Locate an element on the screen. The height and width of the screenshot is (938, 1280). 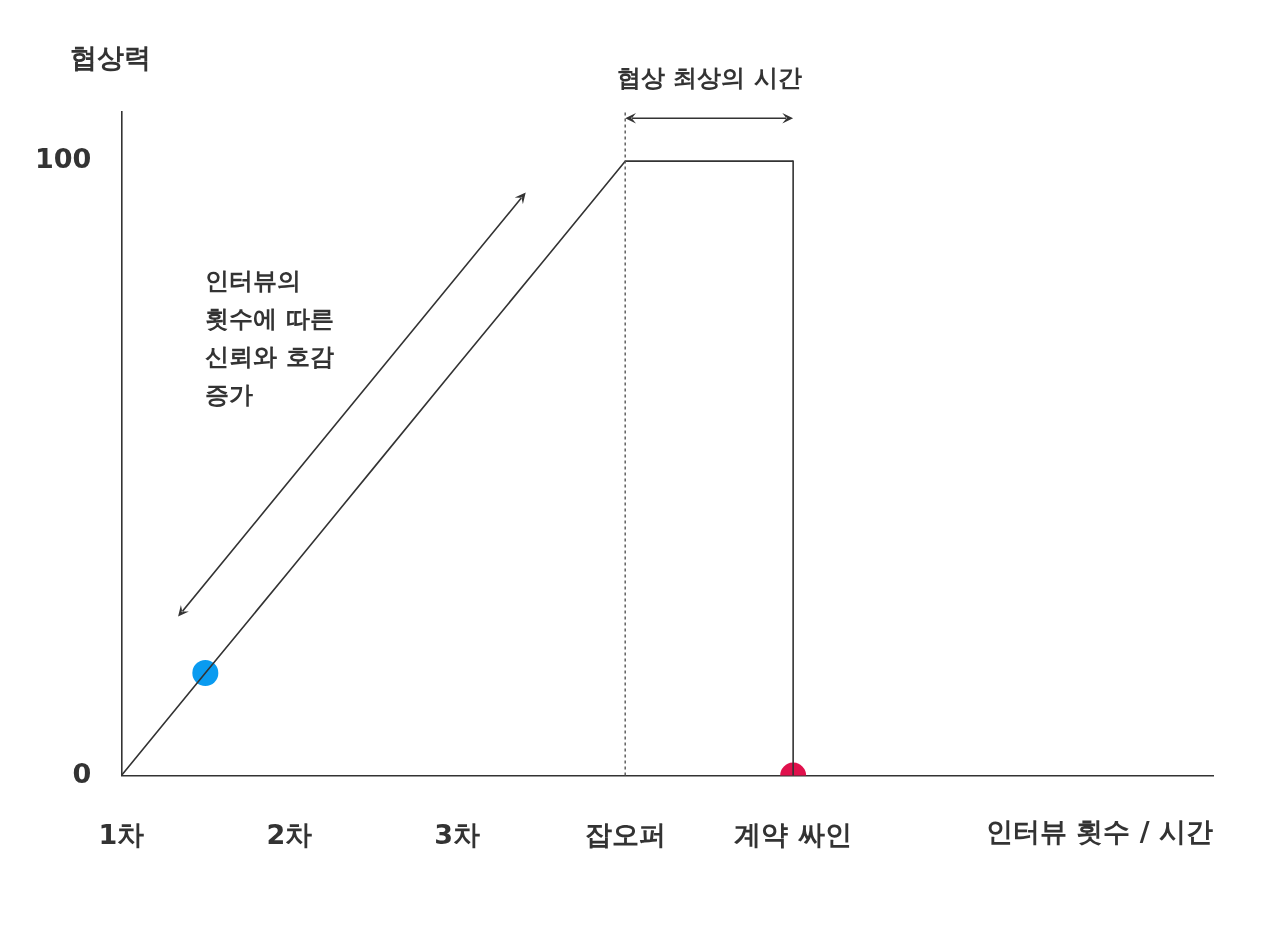
annotation: 인터뷰의 횟수에 따른 신뢰와 호감 증가 is located at coordinates (269, 338).